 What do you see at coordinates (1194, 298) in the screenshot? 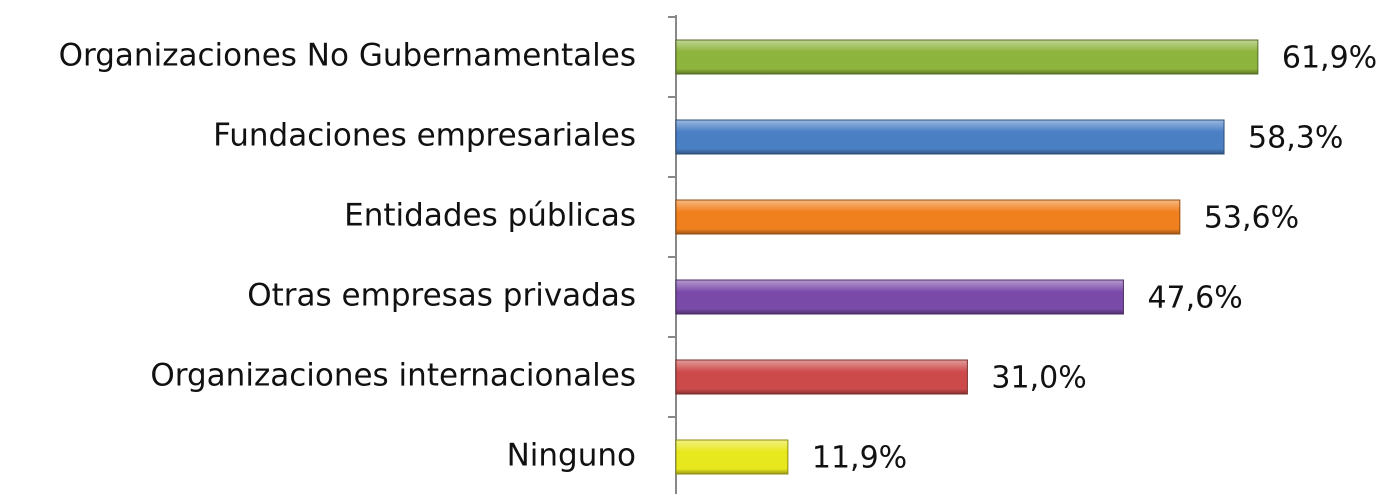
I see `value-label: 47,6%` at bounding box center [1194, 298].